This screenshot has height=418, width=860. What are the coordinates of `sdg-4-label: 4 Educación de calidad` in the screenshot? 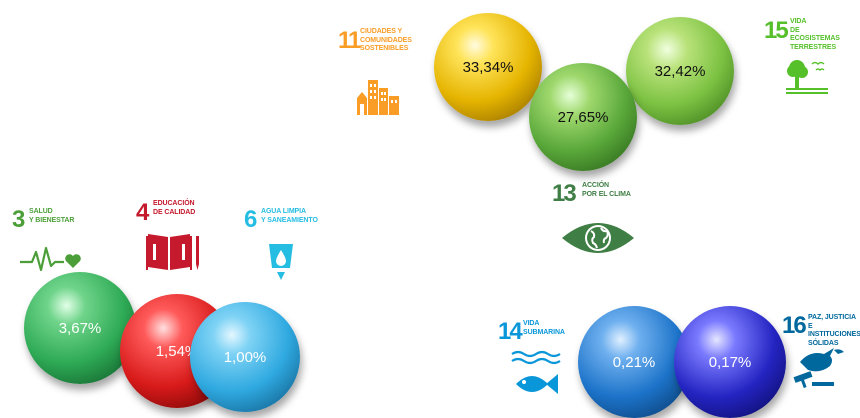 It's located at (176, 238).